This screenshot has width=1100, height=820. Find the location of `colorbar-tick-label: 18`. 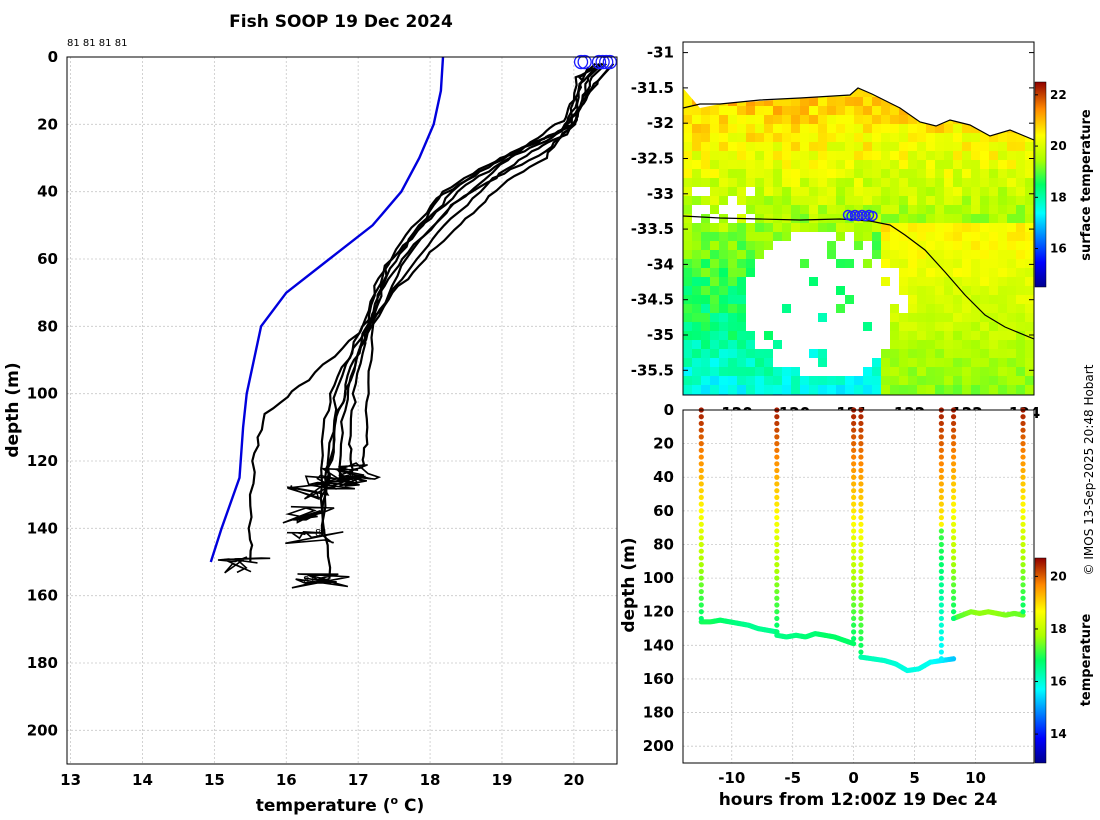

colorbar-tick-label: 18 is located at coordinates (1058, 629).